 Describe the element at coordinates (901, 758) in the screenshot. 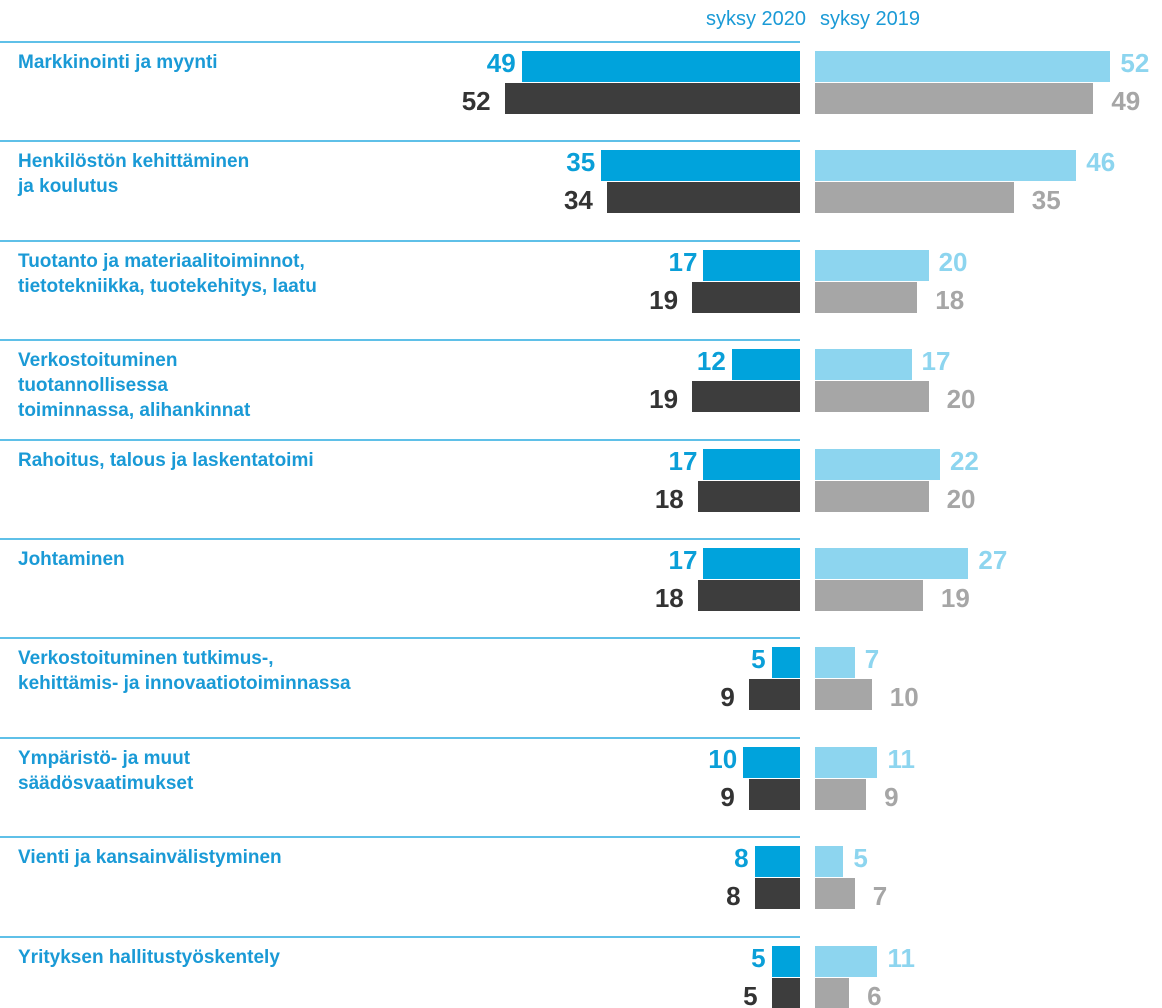

I see `value-label: 11` at that location.